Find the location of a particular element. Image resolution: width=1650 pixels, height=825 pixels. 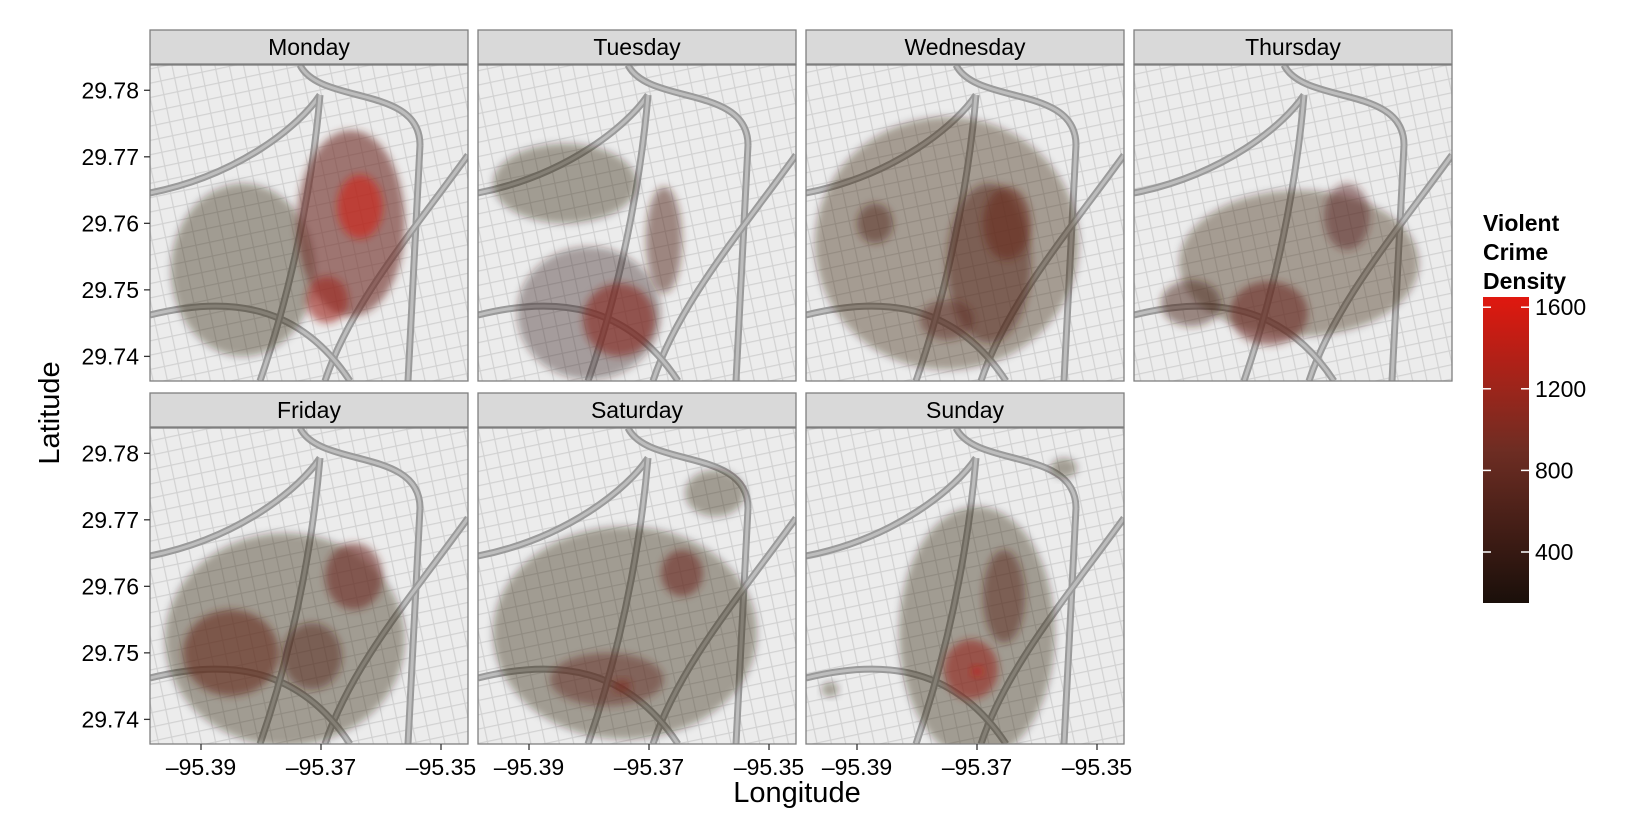

y-axis-row-2: 29.74 29.75 29.76 29.77 29.78 is located at coordinates (115, 586).